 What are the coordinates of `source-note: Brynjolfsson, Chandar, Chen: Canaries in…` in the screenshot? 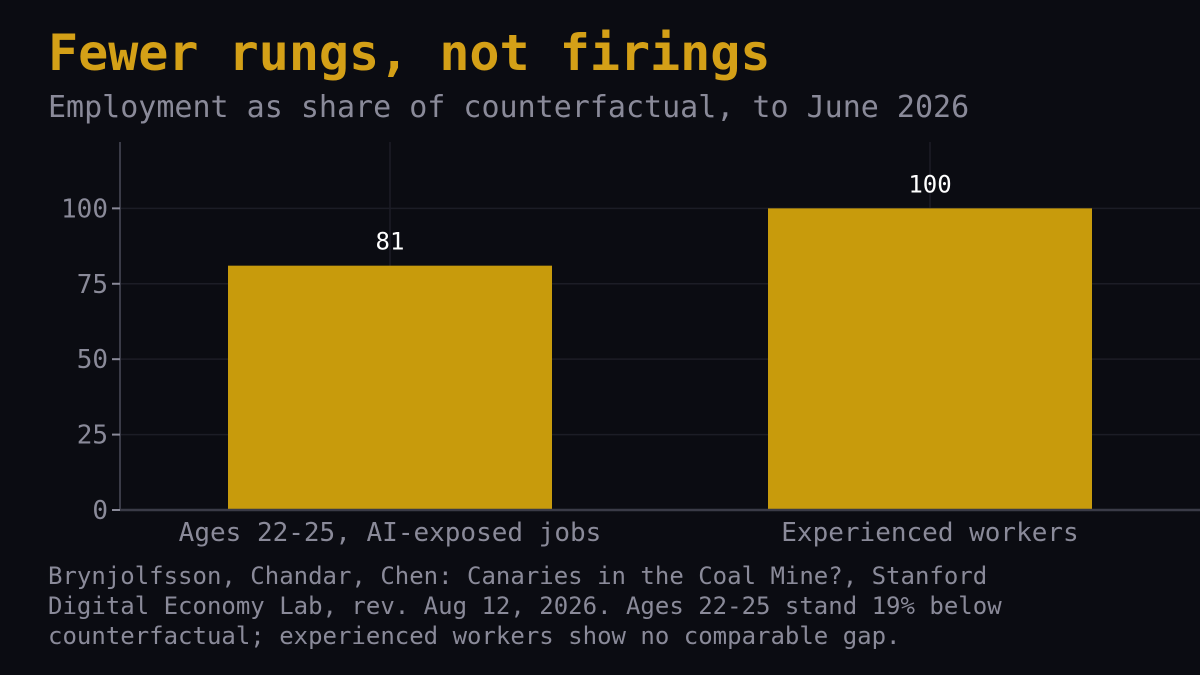 It's located at (525, 606).